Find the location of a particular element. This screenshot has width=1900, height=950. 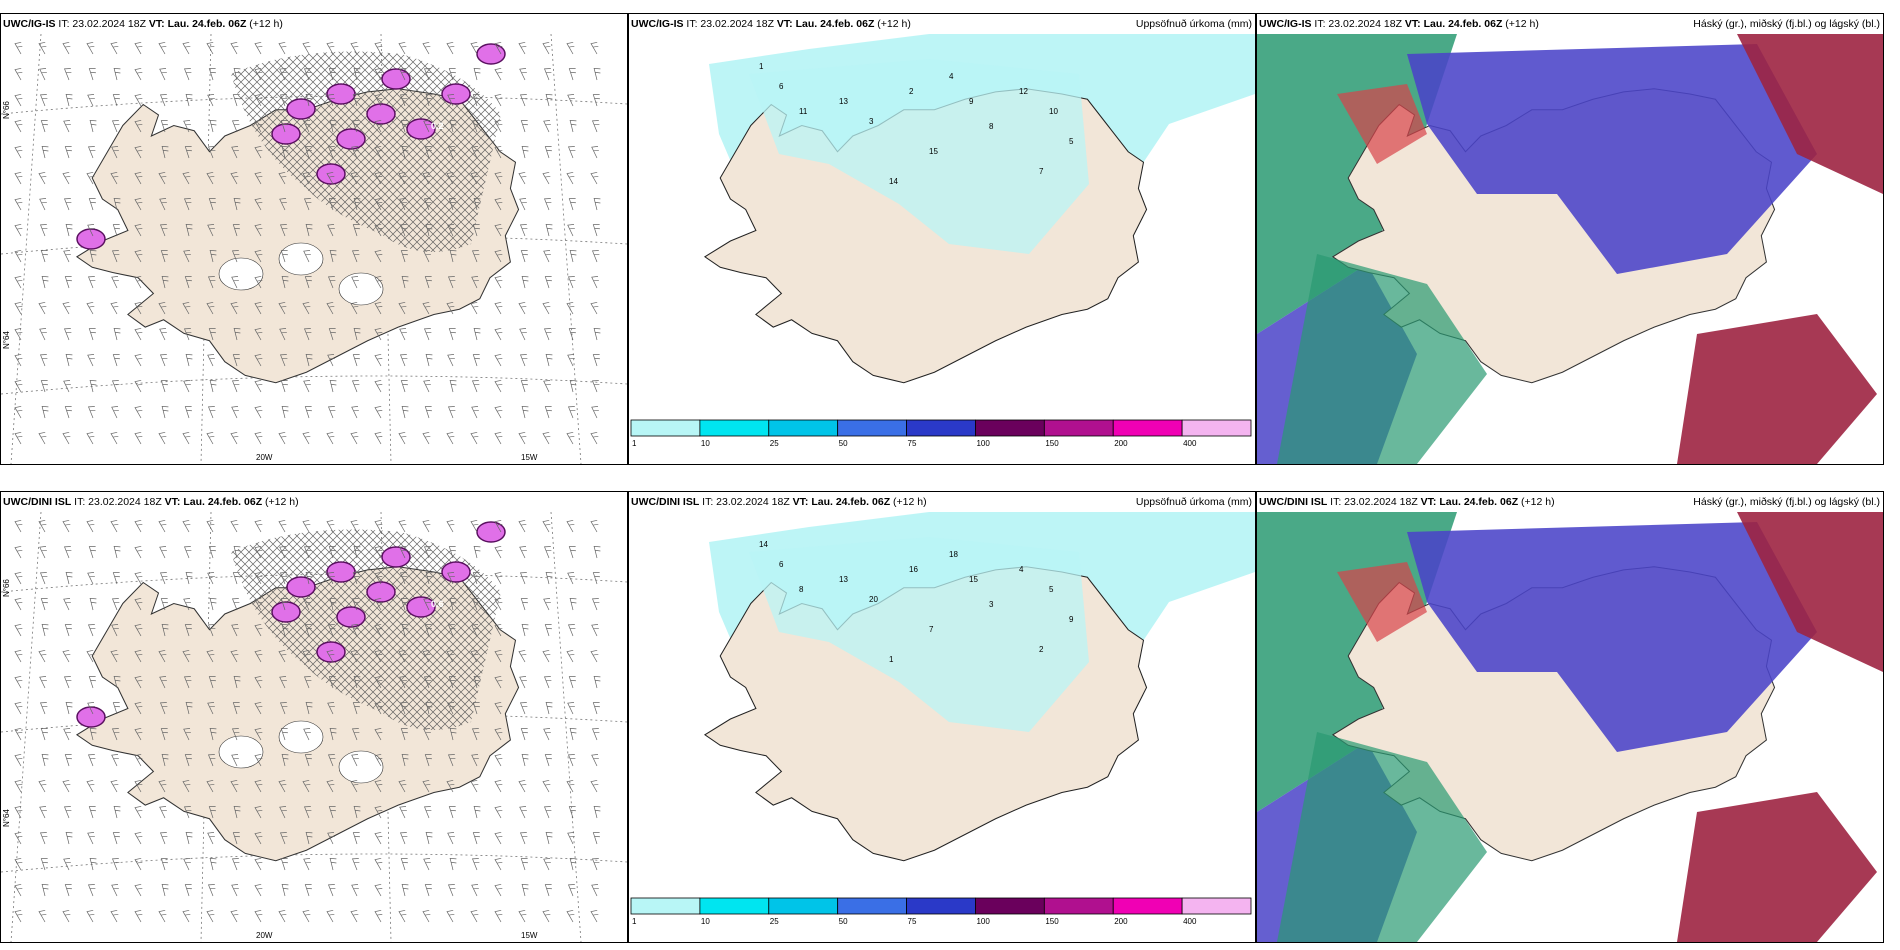

precip-station-value: 12 is located at coordinates (1023, 91).